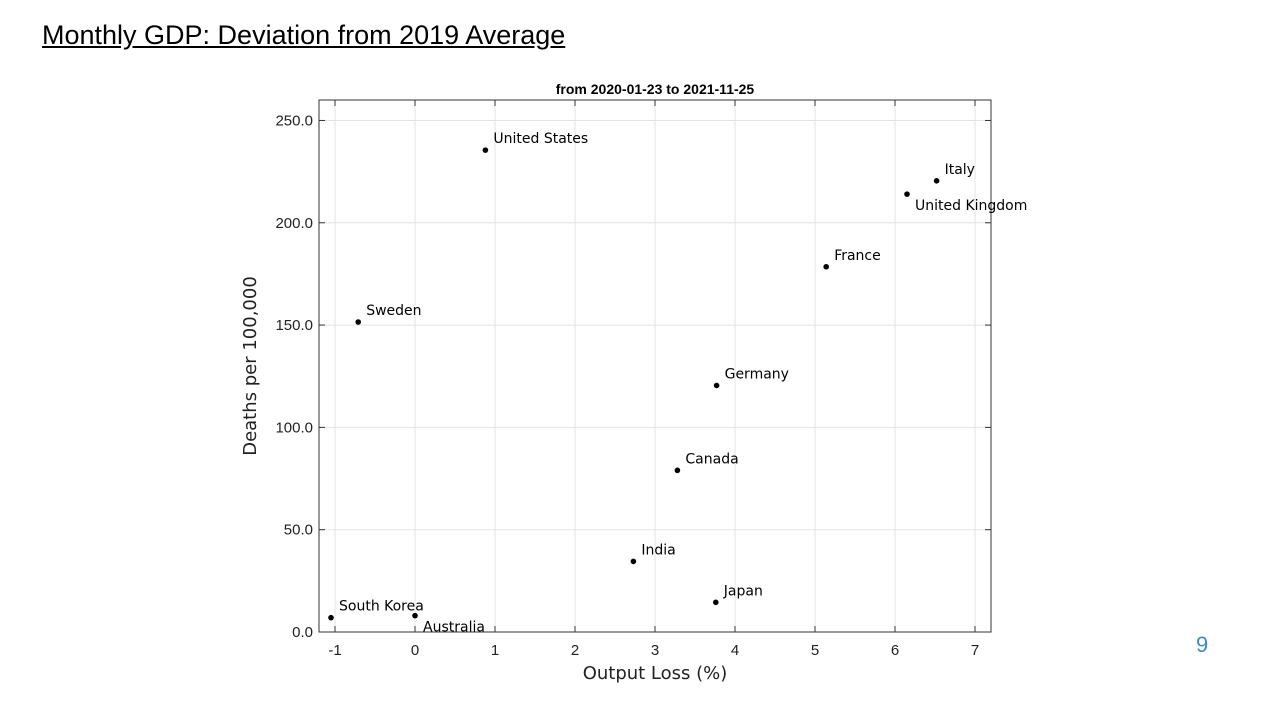 Image resolution: width=1280 pixels, height=720 pixels. What do you see at coordinates (495, 650) in the screenshot?
I see `x-tick-label: 1` at bounding box center [495, 650].